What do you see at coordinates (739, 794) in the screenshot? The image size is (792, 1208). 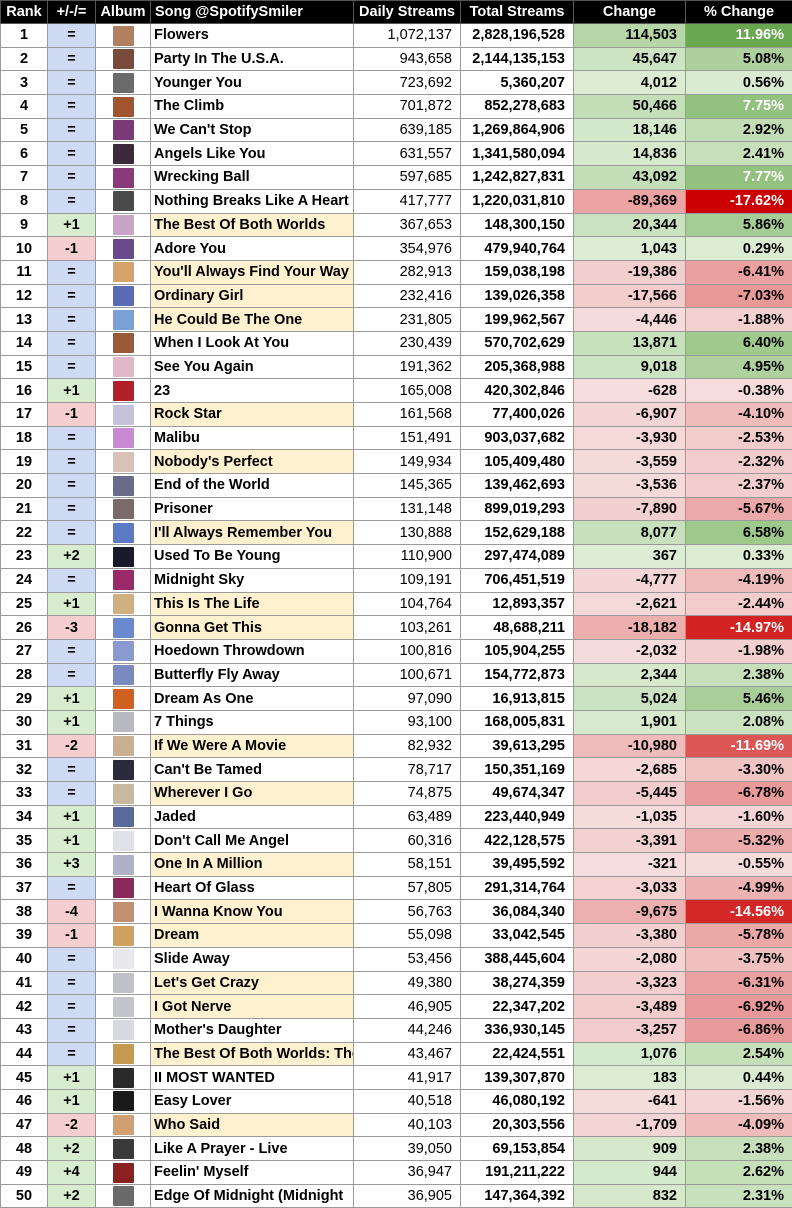 I see `pct-change-cell: -6.78%` at bounding box center [739, 794].